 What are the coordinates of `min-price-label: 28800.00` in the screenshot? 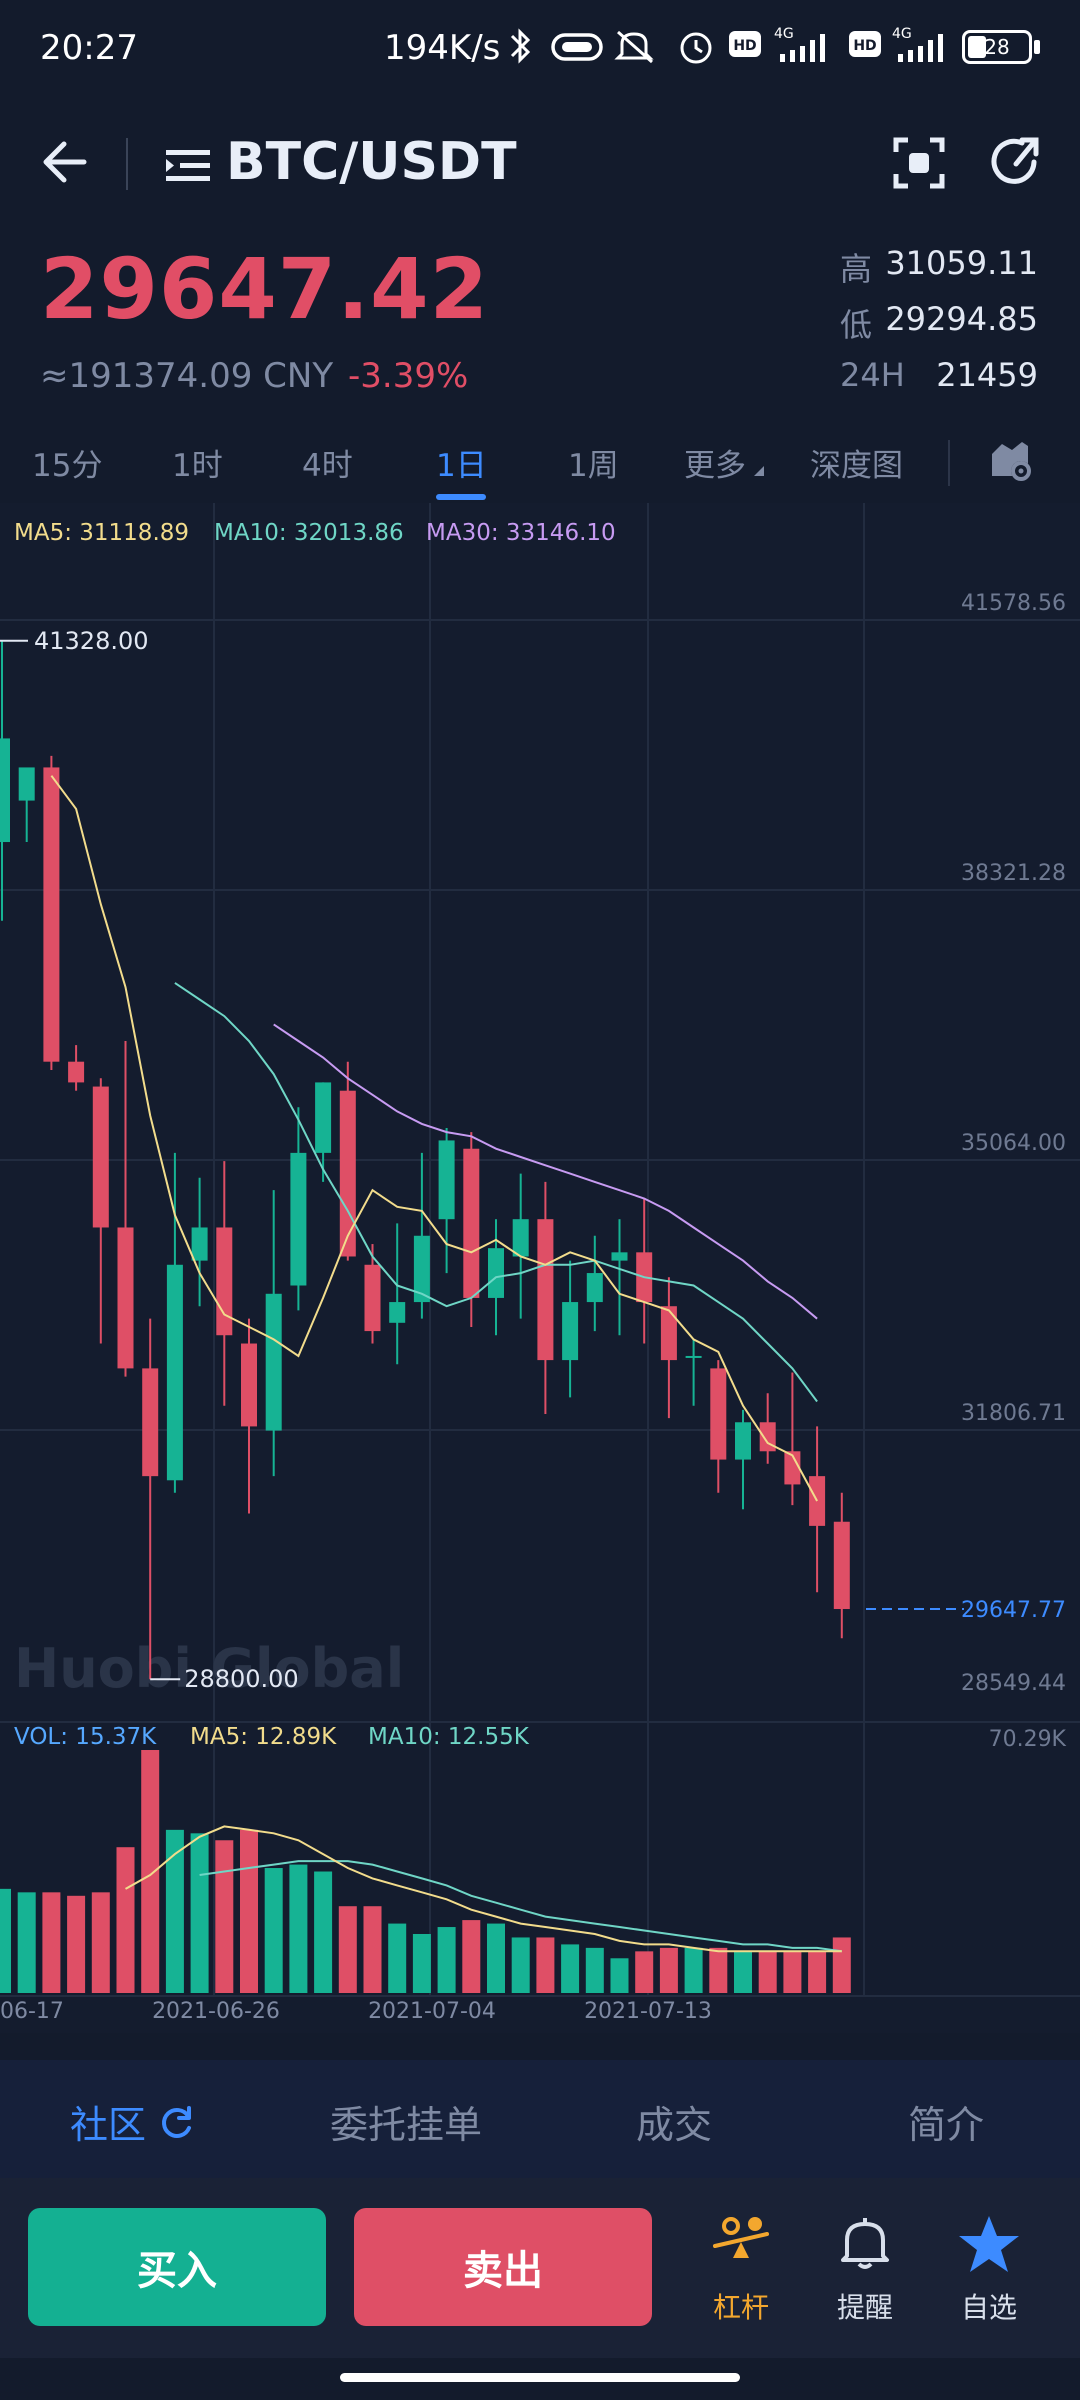 It's located at (241, 1679).